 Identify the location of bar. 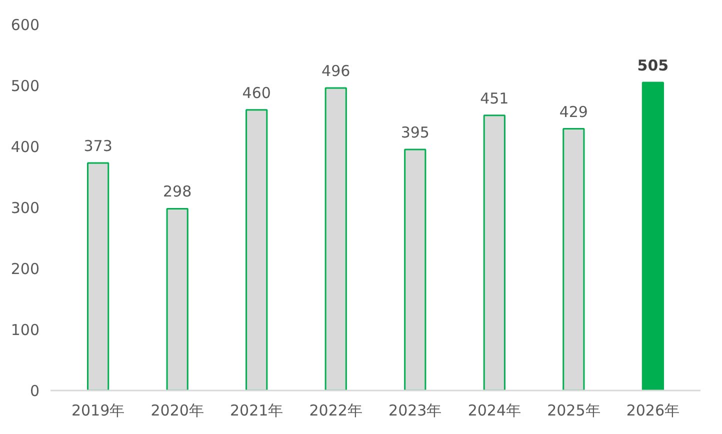
(653, 236).